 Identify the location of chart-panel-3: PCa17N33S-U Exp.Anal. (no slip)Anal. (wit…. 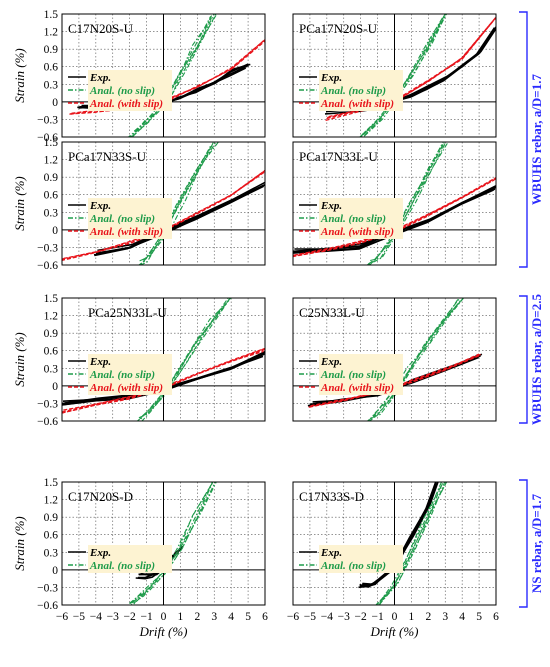
(139, 204).